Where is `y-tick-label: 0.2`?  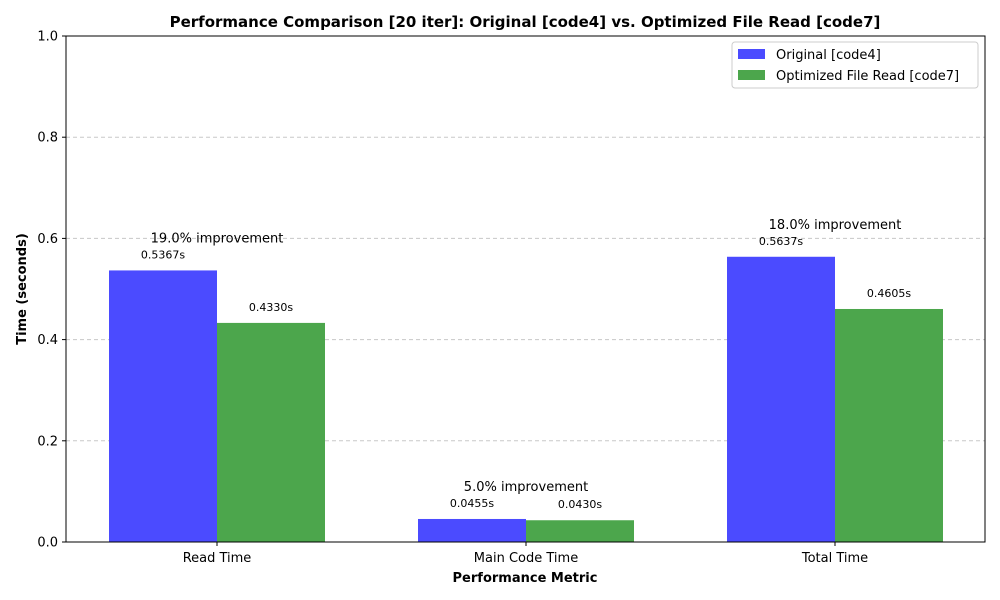 y-tick-label: 0.2 is located at coordinates (47, 441).